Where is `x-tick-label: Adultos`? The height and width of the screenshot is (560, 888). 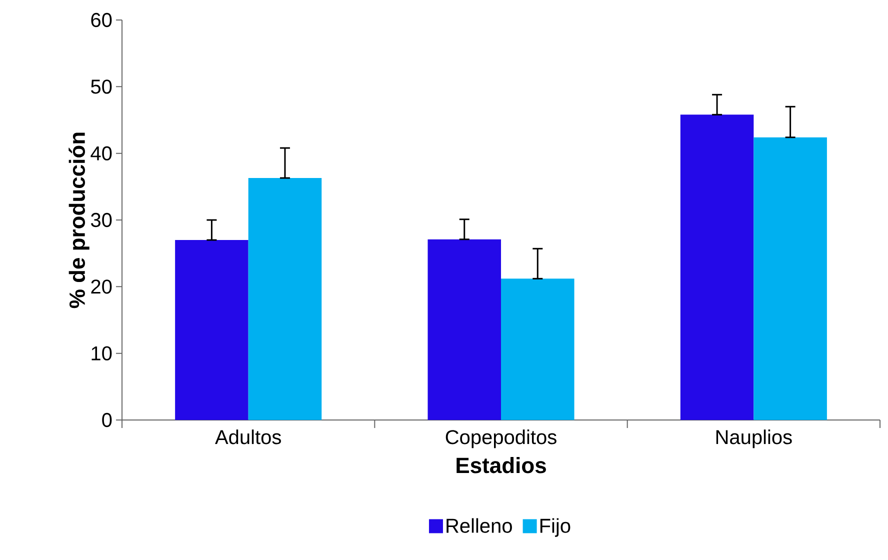
x-tick-label: Adultos is located at coordinates (248, 437).